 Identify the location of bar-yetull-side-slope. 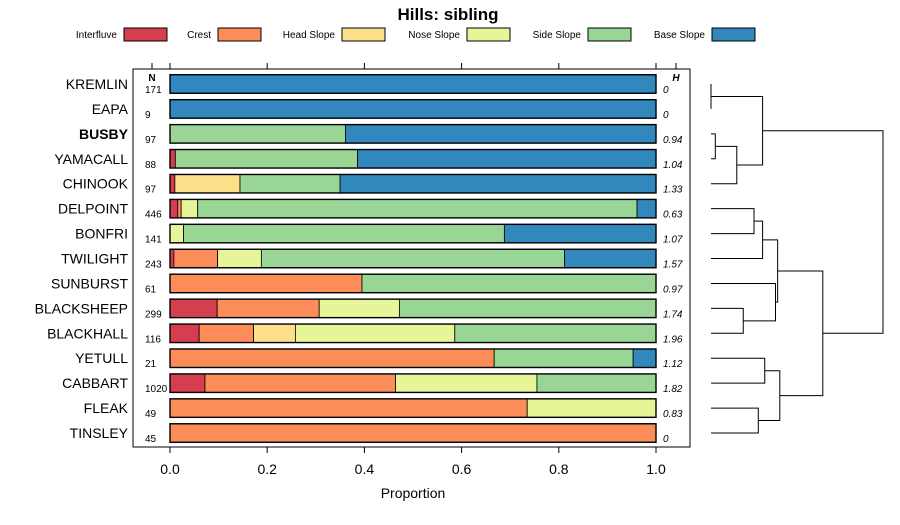
(563, 358).